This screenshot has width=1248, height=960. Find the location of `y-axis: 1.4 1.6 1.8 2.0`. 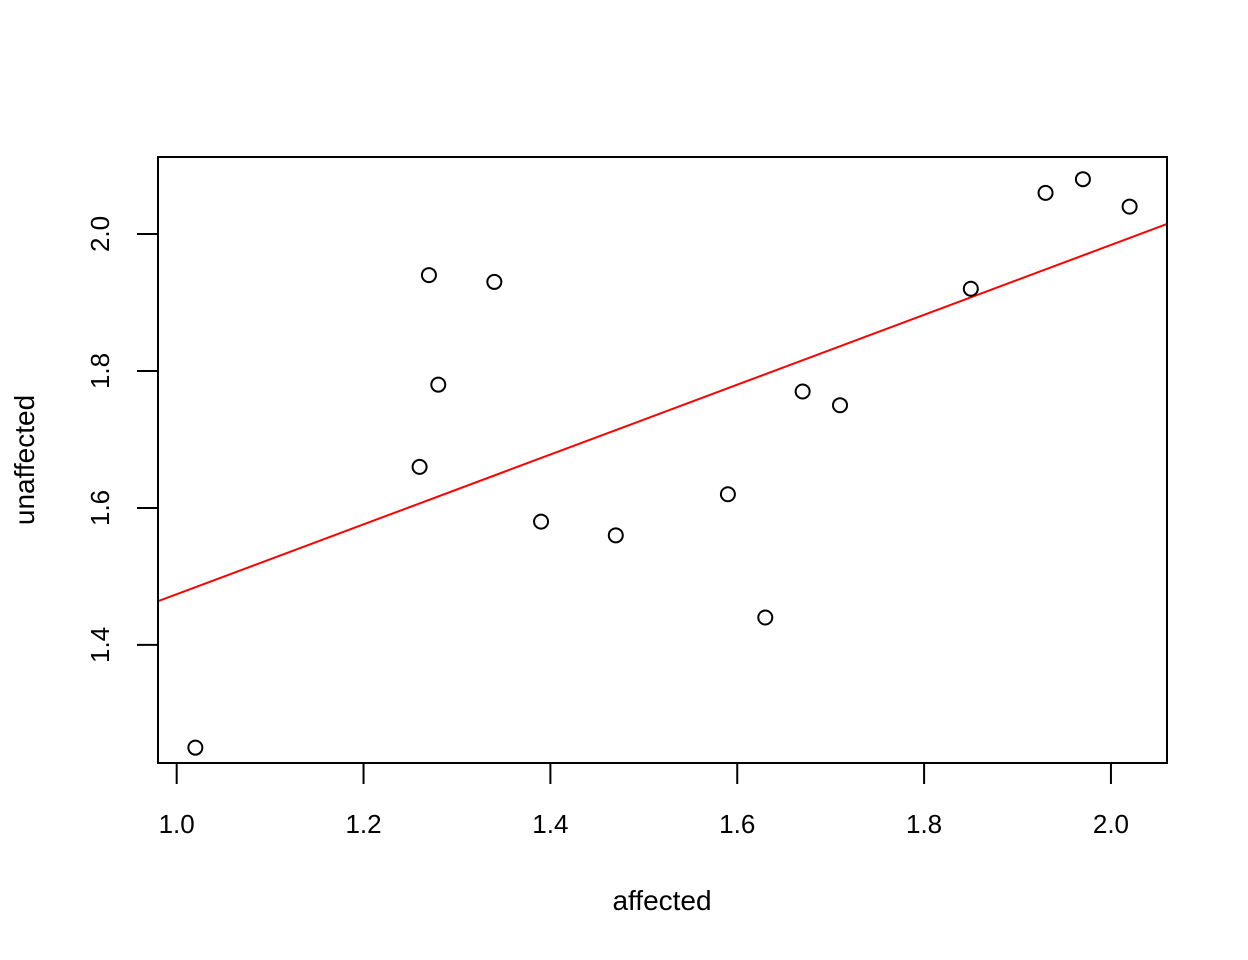

y-axis: 1.4 1.6 1.8 2.0 is located at coordinates (122, 439).